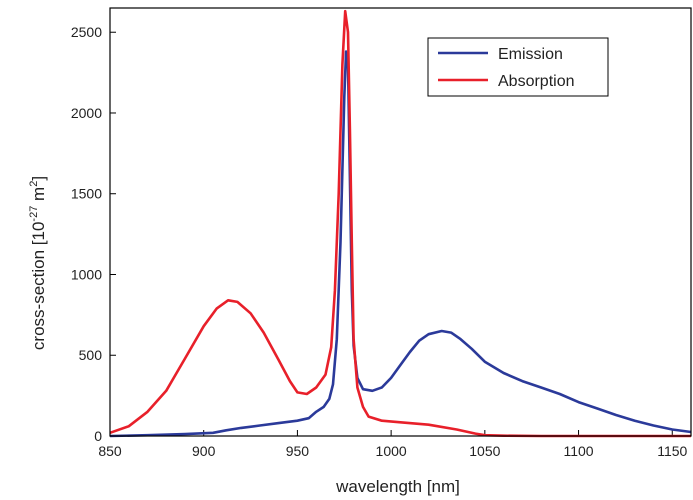 This screenshot has width=693, height=500. Describe the element at coordinates (204, 451) in the screenshot. I see `x-tick-label: 900` at that location.